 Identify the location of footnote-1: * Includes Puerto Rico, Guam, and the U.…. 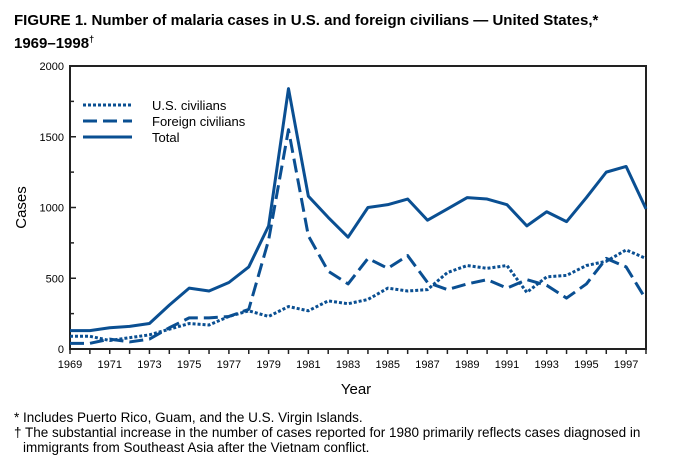
(188, 417).